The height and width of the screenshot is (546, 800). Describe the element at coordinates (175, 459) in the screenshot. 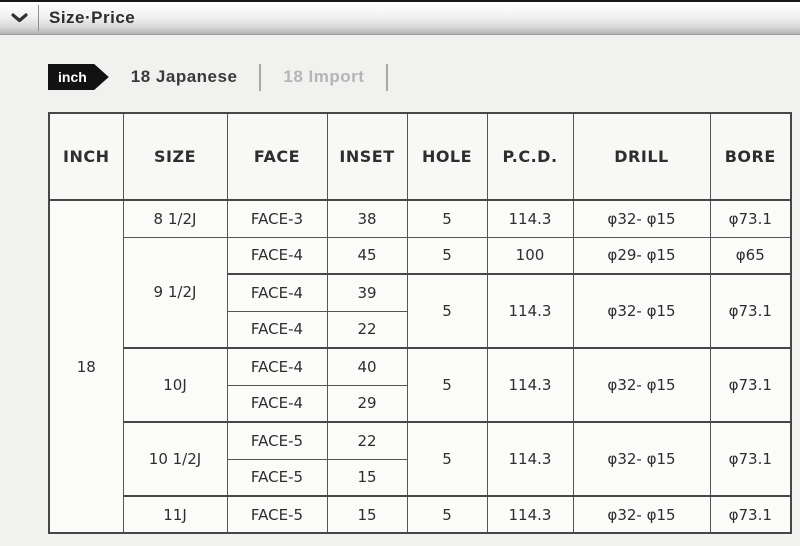

I see `table-cell: 10 1/2J` at that location.